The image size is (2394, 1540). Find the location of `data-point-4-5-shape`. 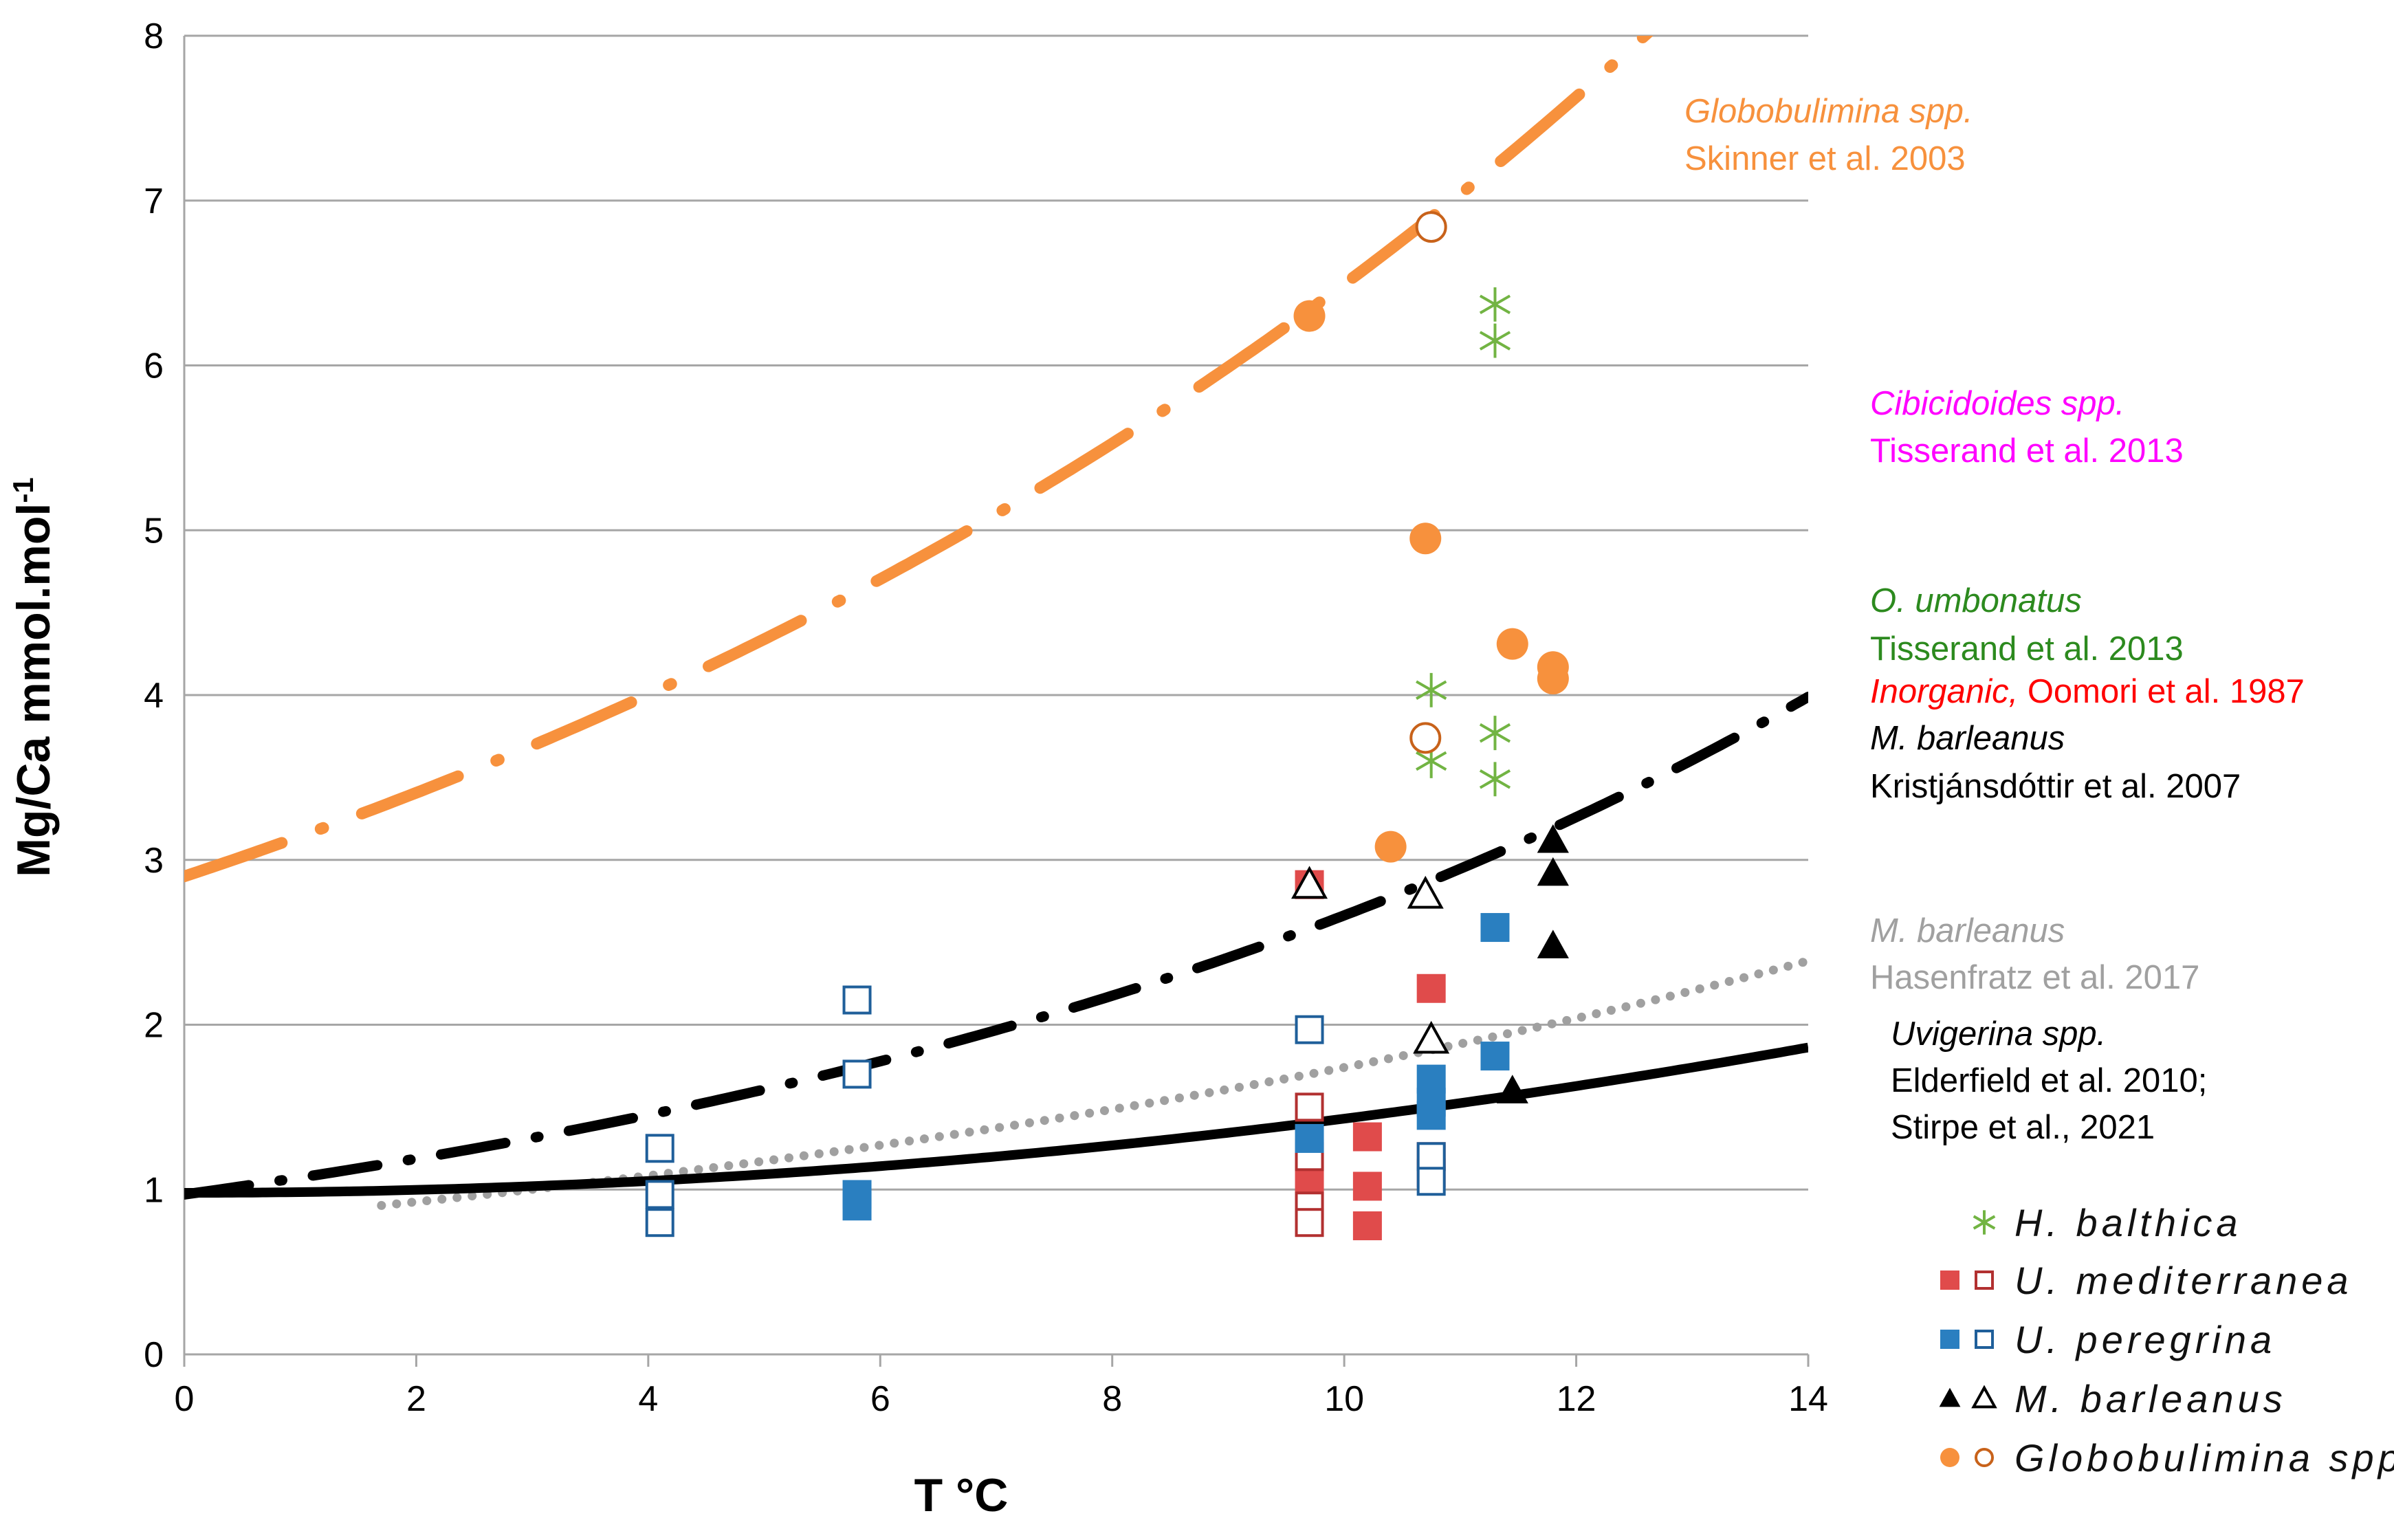

data-point-4-5-shape is located at coordinates (1309, 1029).